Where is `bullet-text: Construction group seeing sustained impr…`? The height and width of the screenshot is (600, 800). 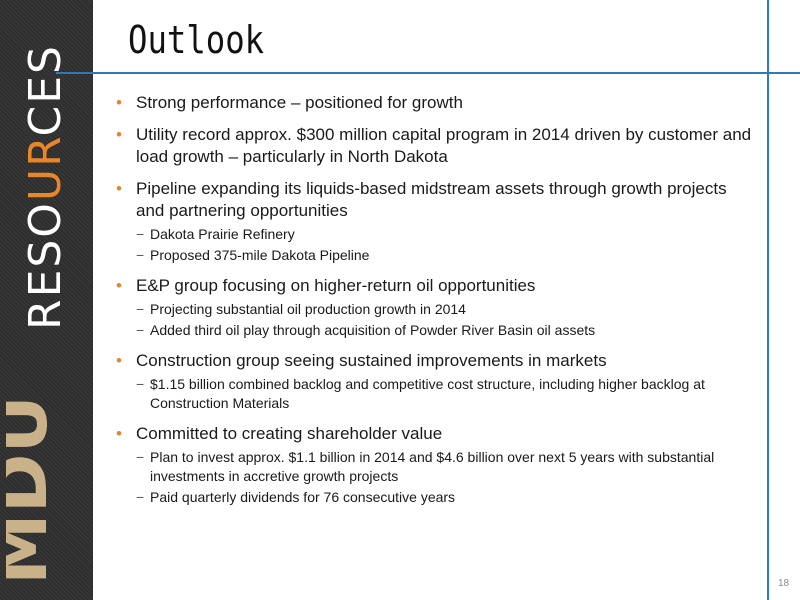
bullet-text: Construction group seeing sustained impr… is located at coordinates (371, 360).